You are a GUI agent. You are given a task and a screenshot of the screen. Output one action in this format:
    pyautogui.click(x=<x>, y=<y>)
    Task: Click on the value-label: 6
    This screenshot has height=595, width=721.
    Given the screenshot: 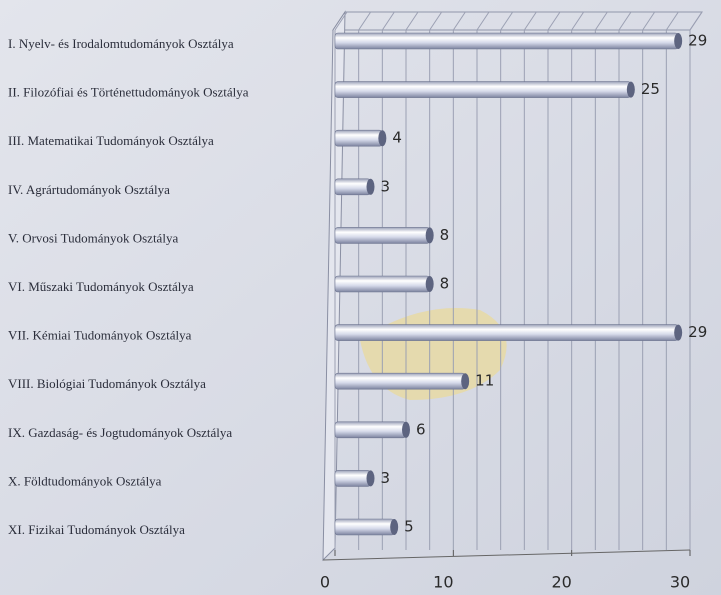 What is the action you would take?
    pyautogui.click(x=421, y=429)
    